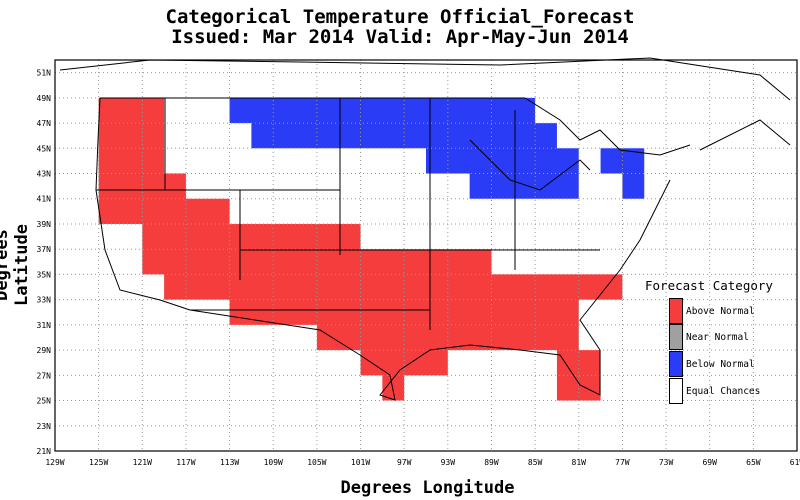 The image size is (800, 500). I want to click on legend-label-near: Near Normal, so click(717, 337).